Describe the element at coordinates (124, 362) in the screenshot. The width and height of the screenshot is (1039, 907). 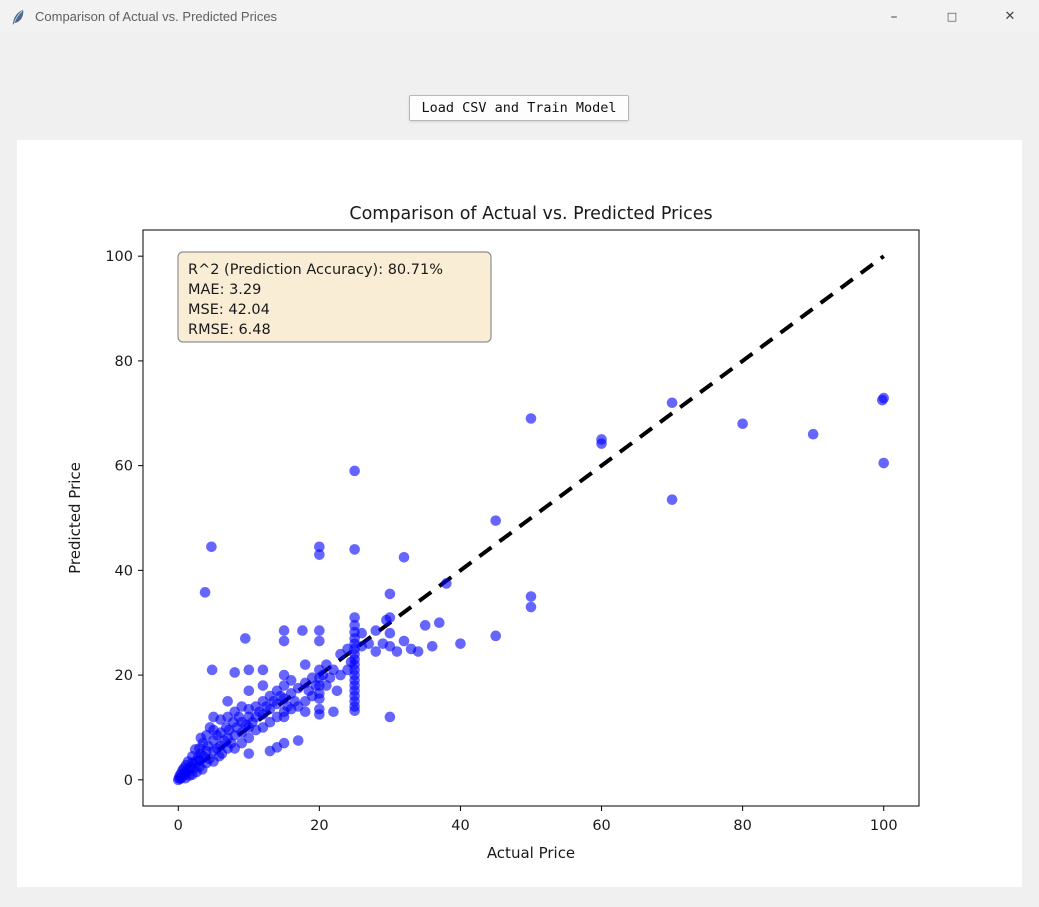
I see `y-tick-label: 80` at that location.